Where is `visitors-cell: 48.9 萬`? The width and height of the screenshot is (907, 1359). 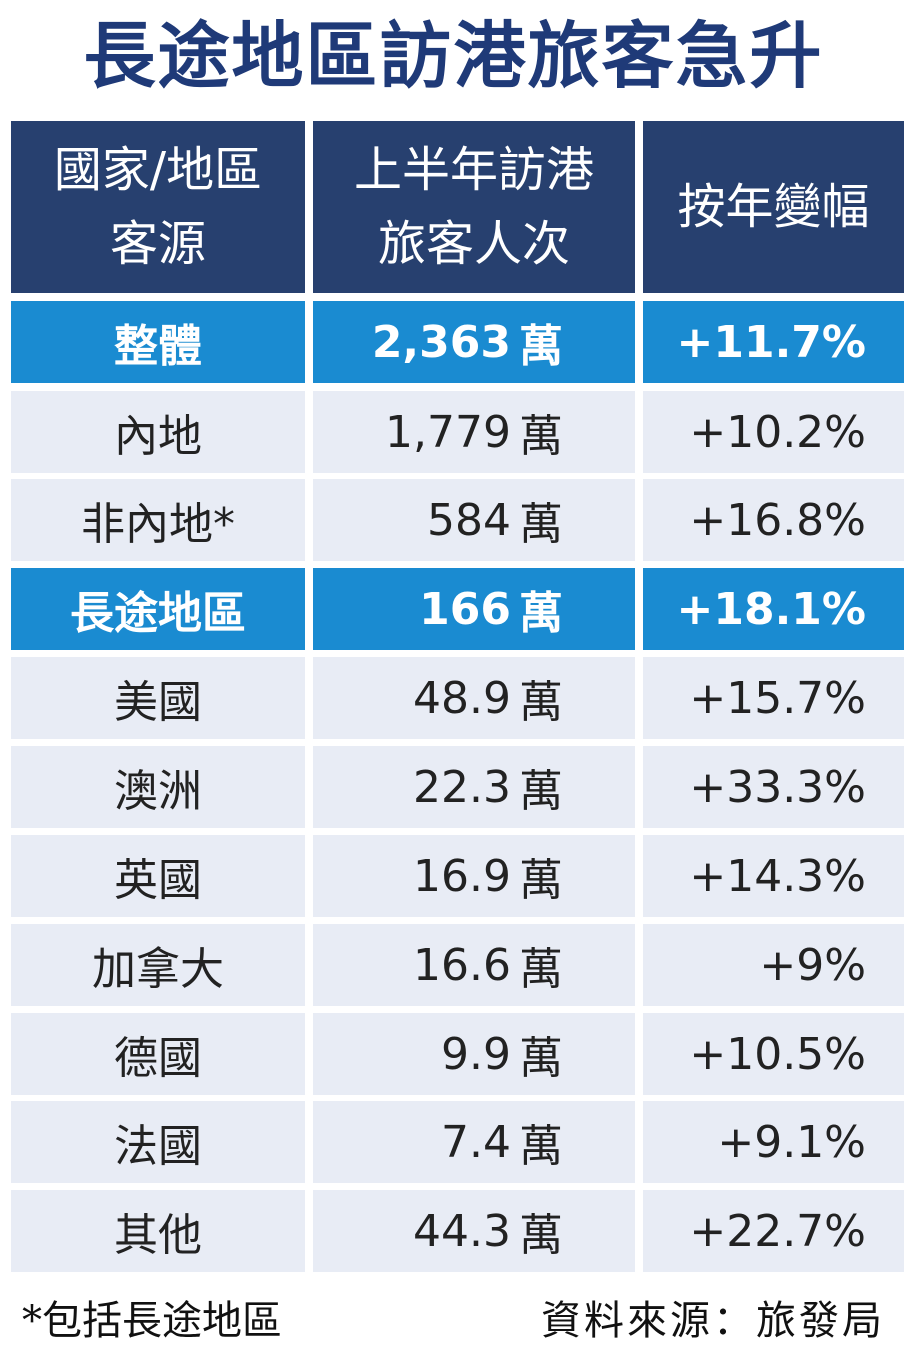 visitors-cell: 48.9 萬 is located at coordinates (474, 698).